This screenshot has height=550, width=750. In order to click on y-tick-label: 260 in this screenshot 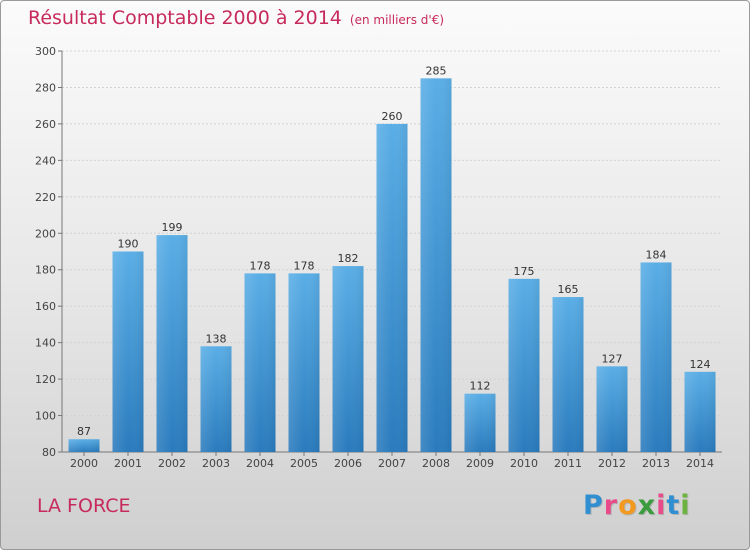, I will do `click(45, 124)`.